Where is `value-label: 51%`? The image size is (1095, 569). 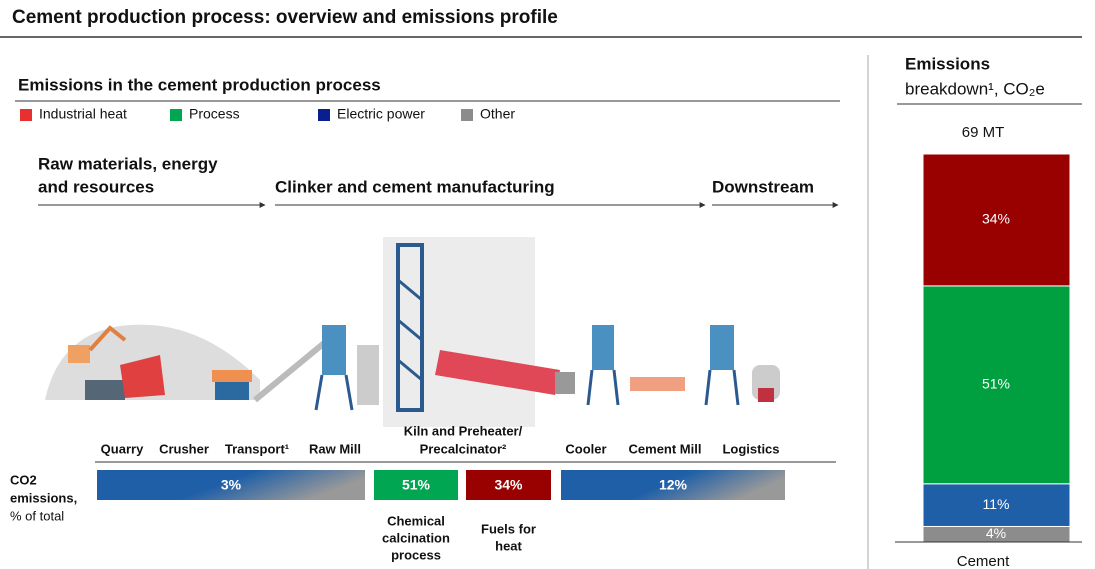 value-label: 51% is located at coordinates (996, 384).